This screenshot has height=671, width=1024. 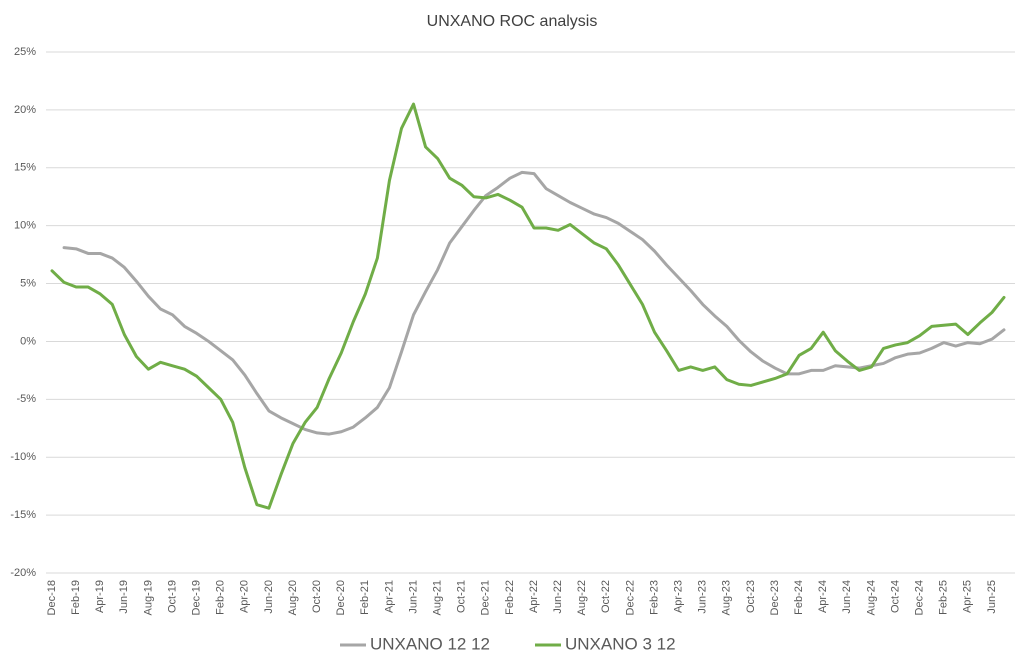 What do you see at coordinates (413, 597) in the screenshot?
I see `x-tick-label: Jun-21` at bounding box center [413, 597].